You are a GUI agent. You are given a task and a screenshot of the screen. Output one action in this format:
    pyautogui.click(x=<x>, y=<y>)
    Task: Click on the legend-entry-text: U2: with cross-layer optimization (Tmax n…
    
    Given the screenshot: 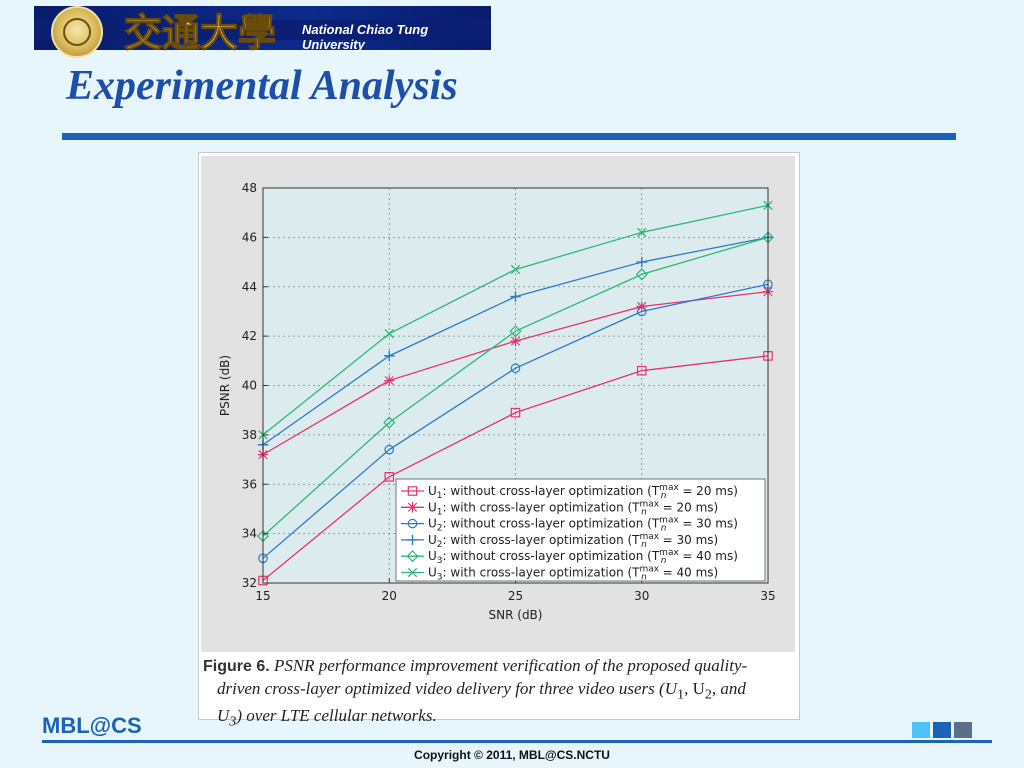 What is the action you would take?
    pyautogui.click(x=573, y=541)
    